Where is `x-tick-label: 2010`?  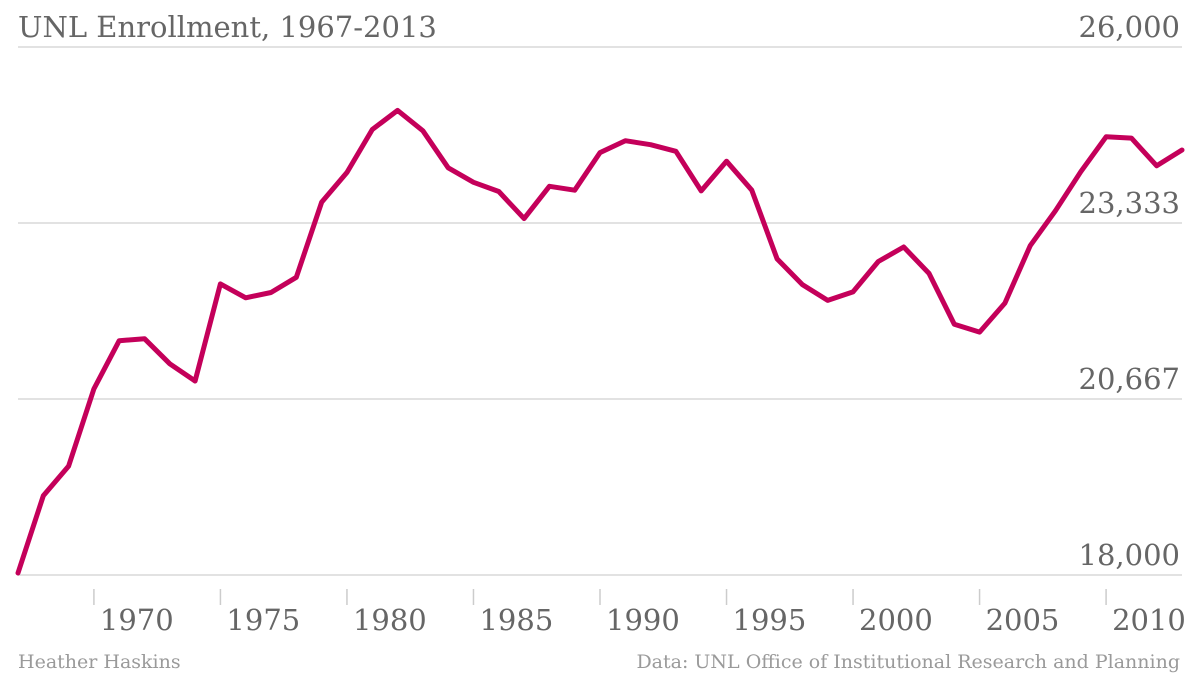 x-tick-label: 2010 is located at coordinates (1149, 620).